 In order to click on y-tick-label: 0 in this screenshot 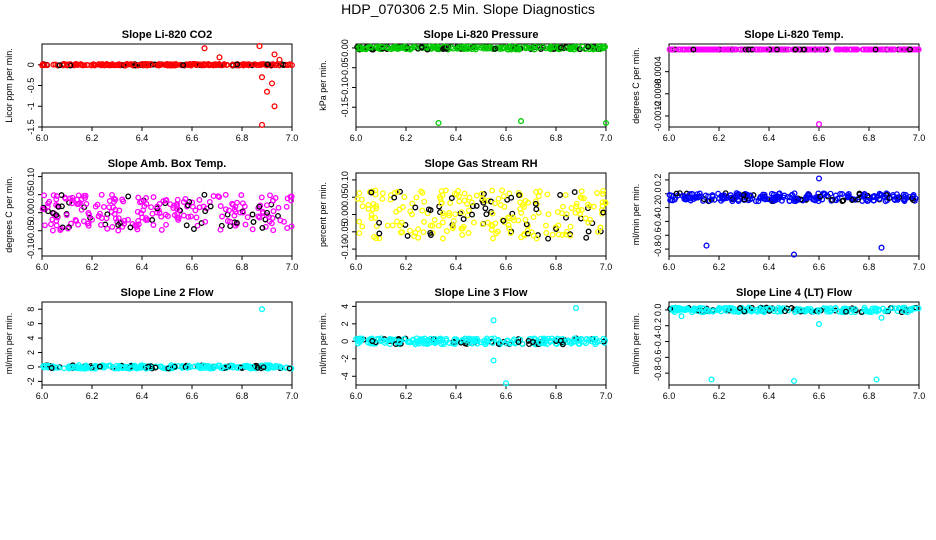, I will do `click(31, 366)`.